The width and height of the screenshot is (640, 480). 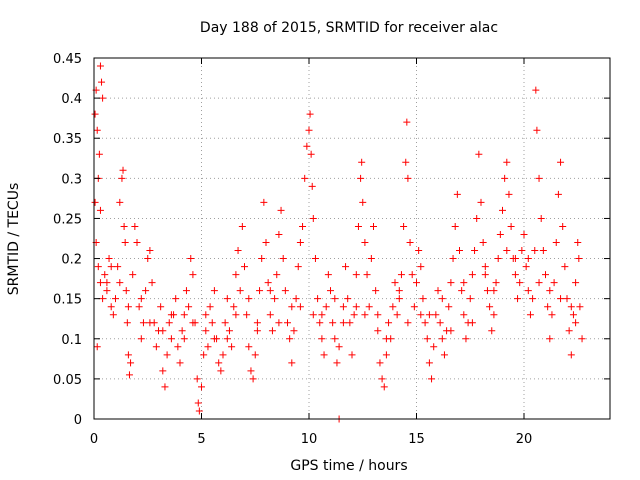 I want to click on y-tick-label: 0.2, so click(x=71, y=260).